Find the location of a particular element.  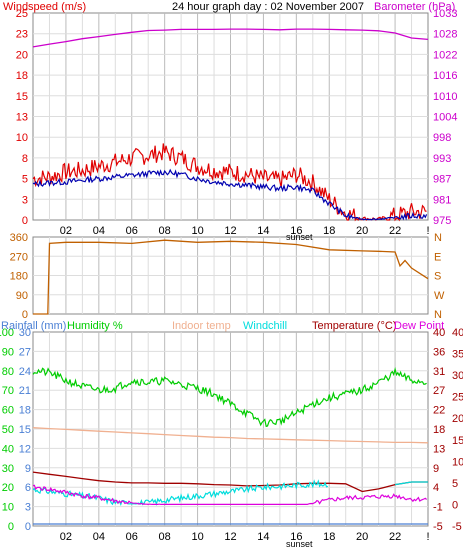

windchill-line is located at coordinates (180, 493).